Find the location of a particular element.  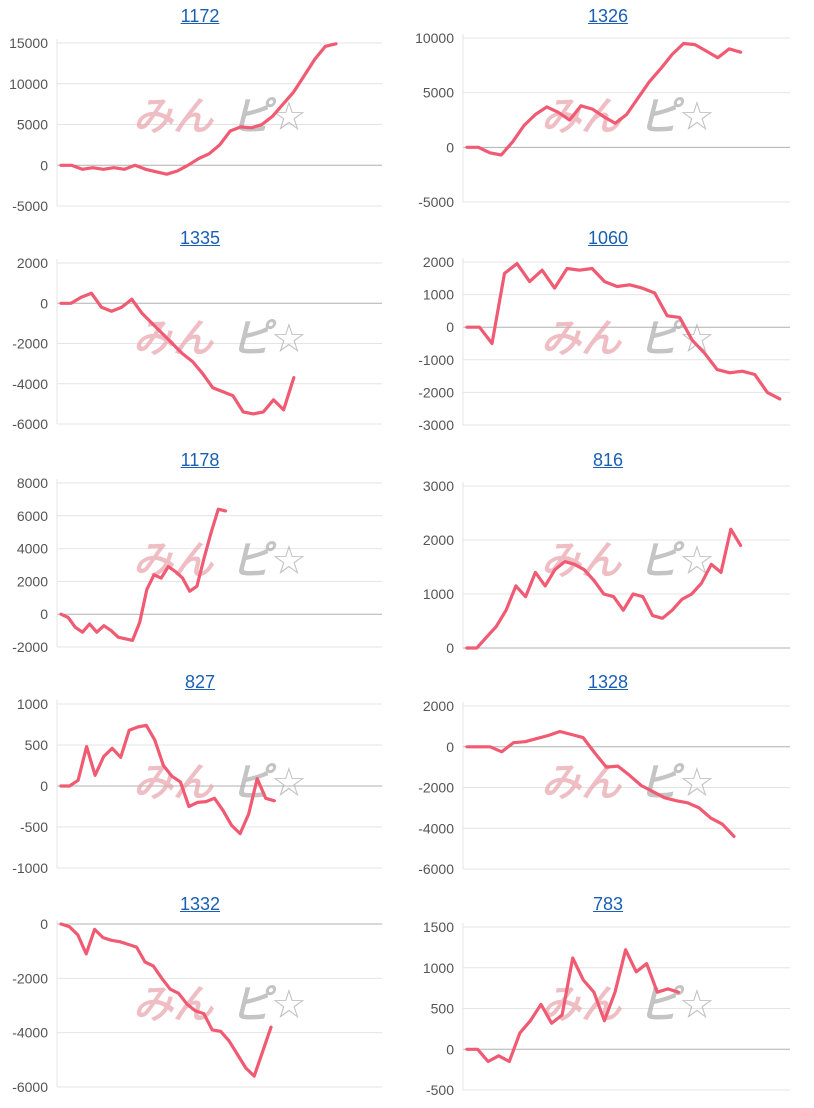

chart-title-link: 1335 is located at coordinates (200, 238).